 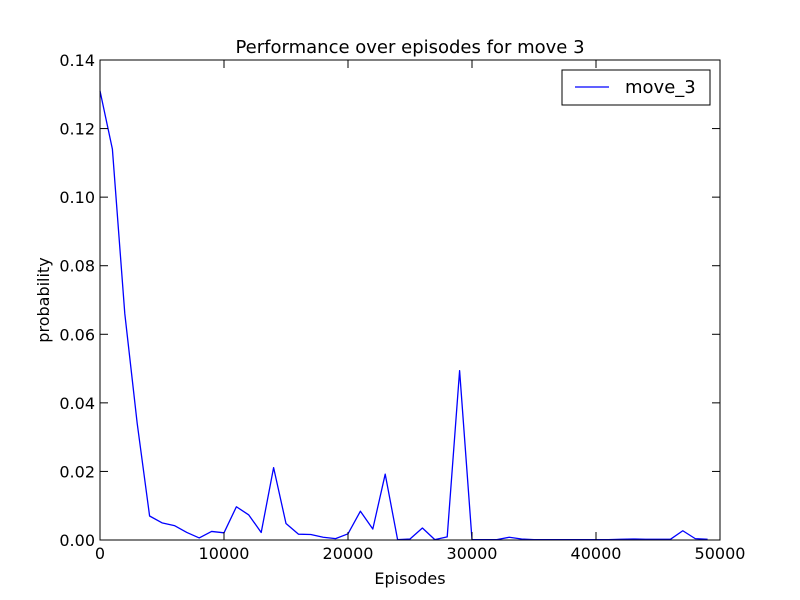 What do you see at coordinates (77, 266) in the screenshot?
I see `y-tick-label: 0.08` at bounding box center [77, 266].